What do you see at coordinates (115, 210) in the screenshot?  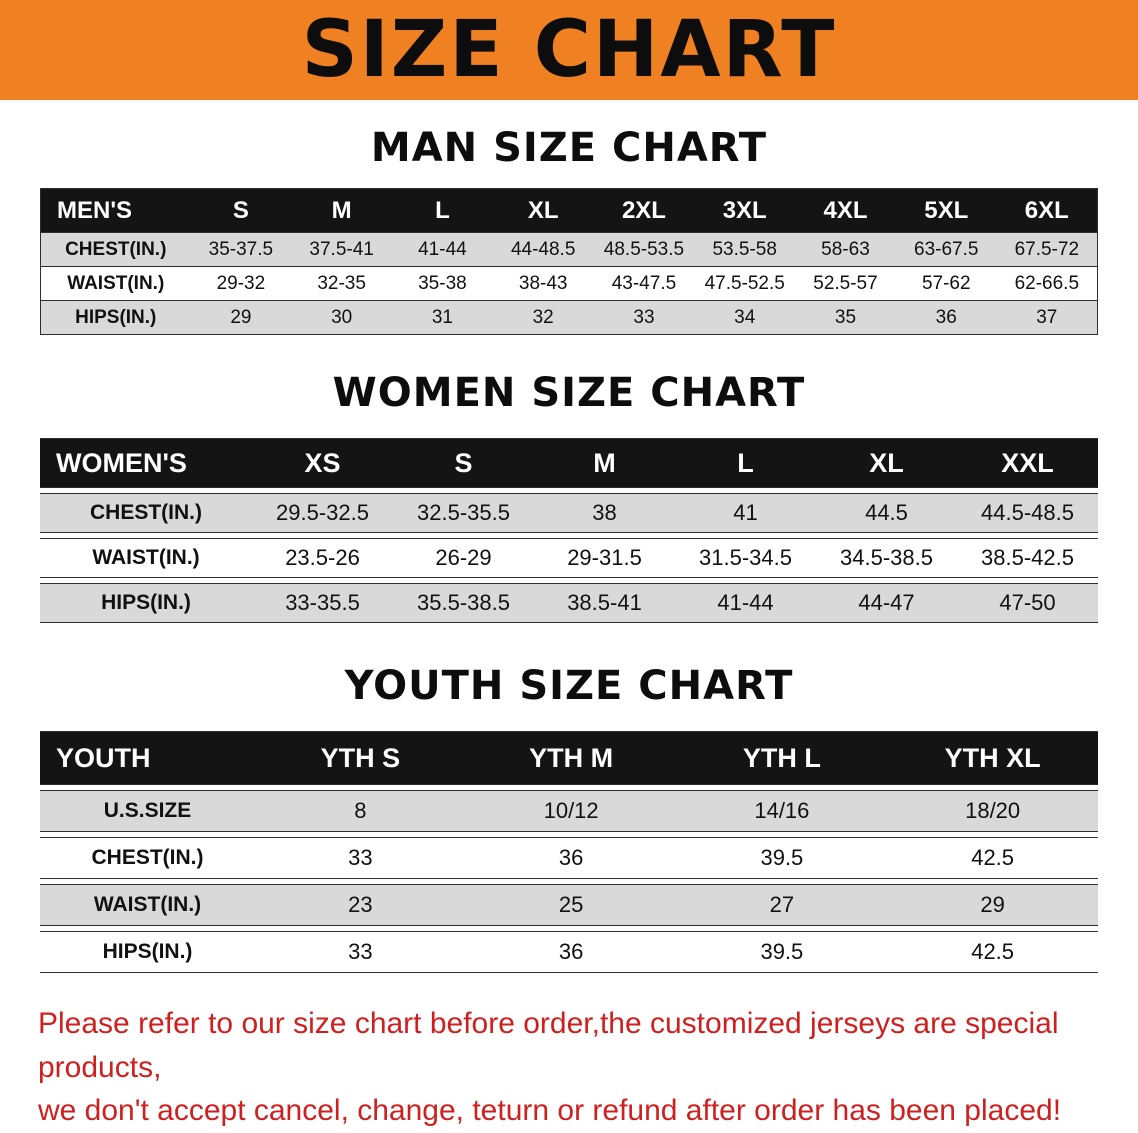 I see `table-title-cell: MEN'S` at bounding box center [115, 210].